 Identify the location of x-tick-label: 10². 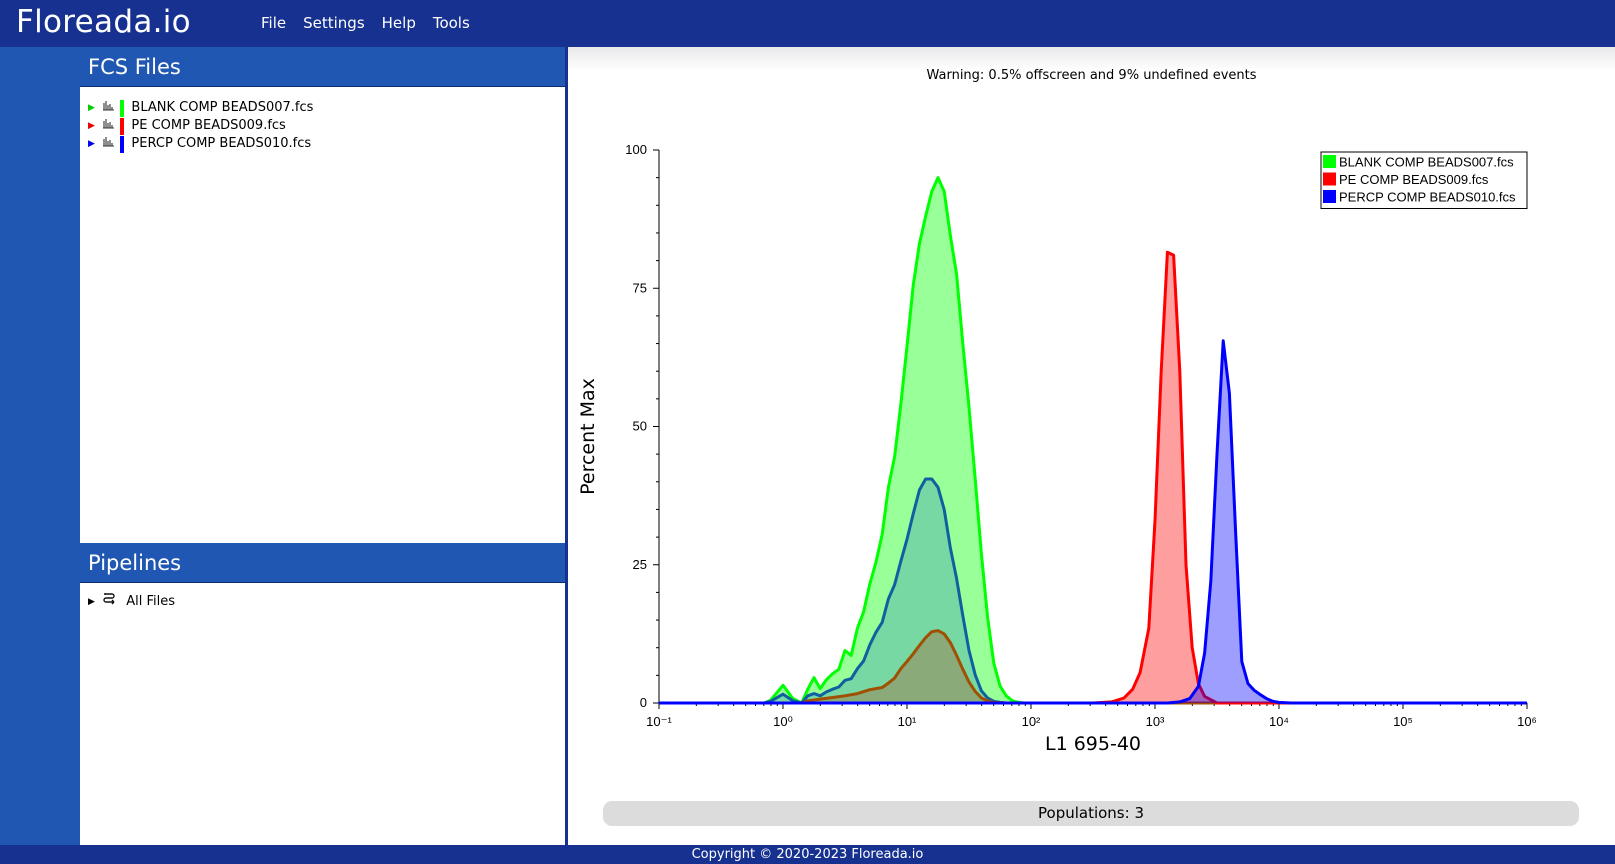
(1031, 721).